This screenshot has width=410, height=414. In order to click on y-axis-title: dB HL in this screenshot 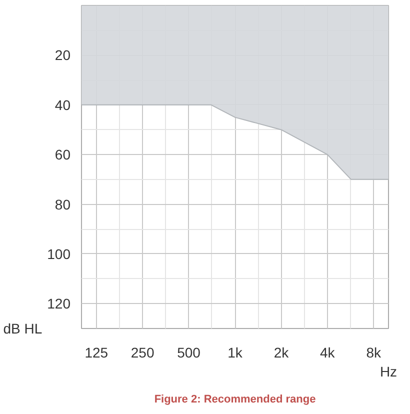, I will do `click(22, 328)`.